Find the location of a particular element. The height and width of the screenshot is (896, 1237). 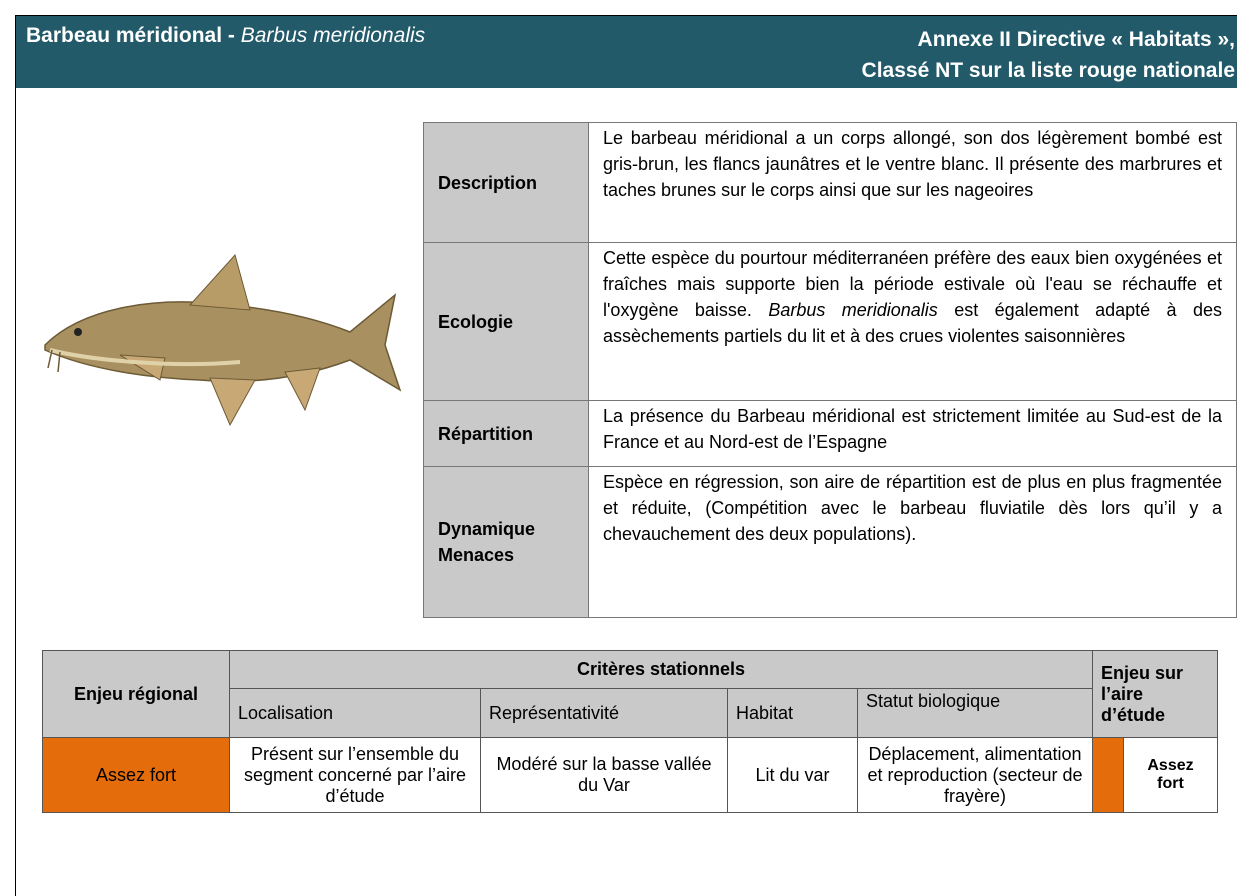

criteria-value: Modéré sur la basse vallée du Var is located at coordinates (604, 775).